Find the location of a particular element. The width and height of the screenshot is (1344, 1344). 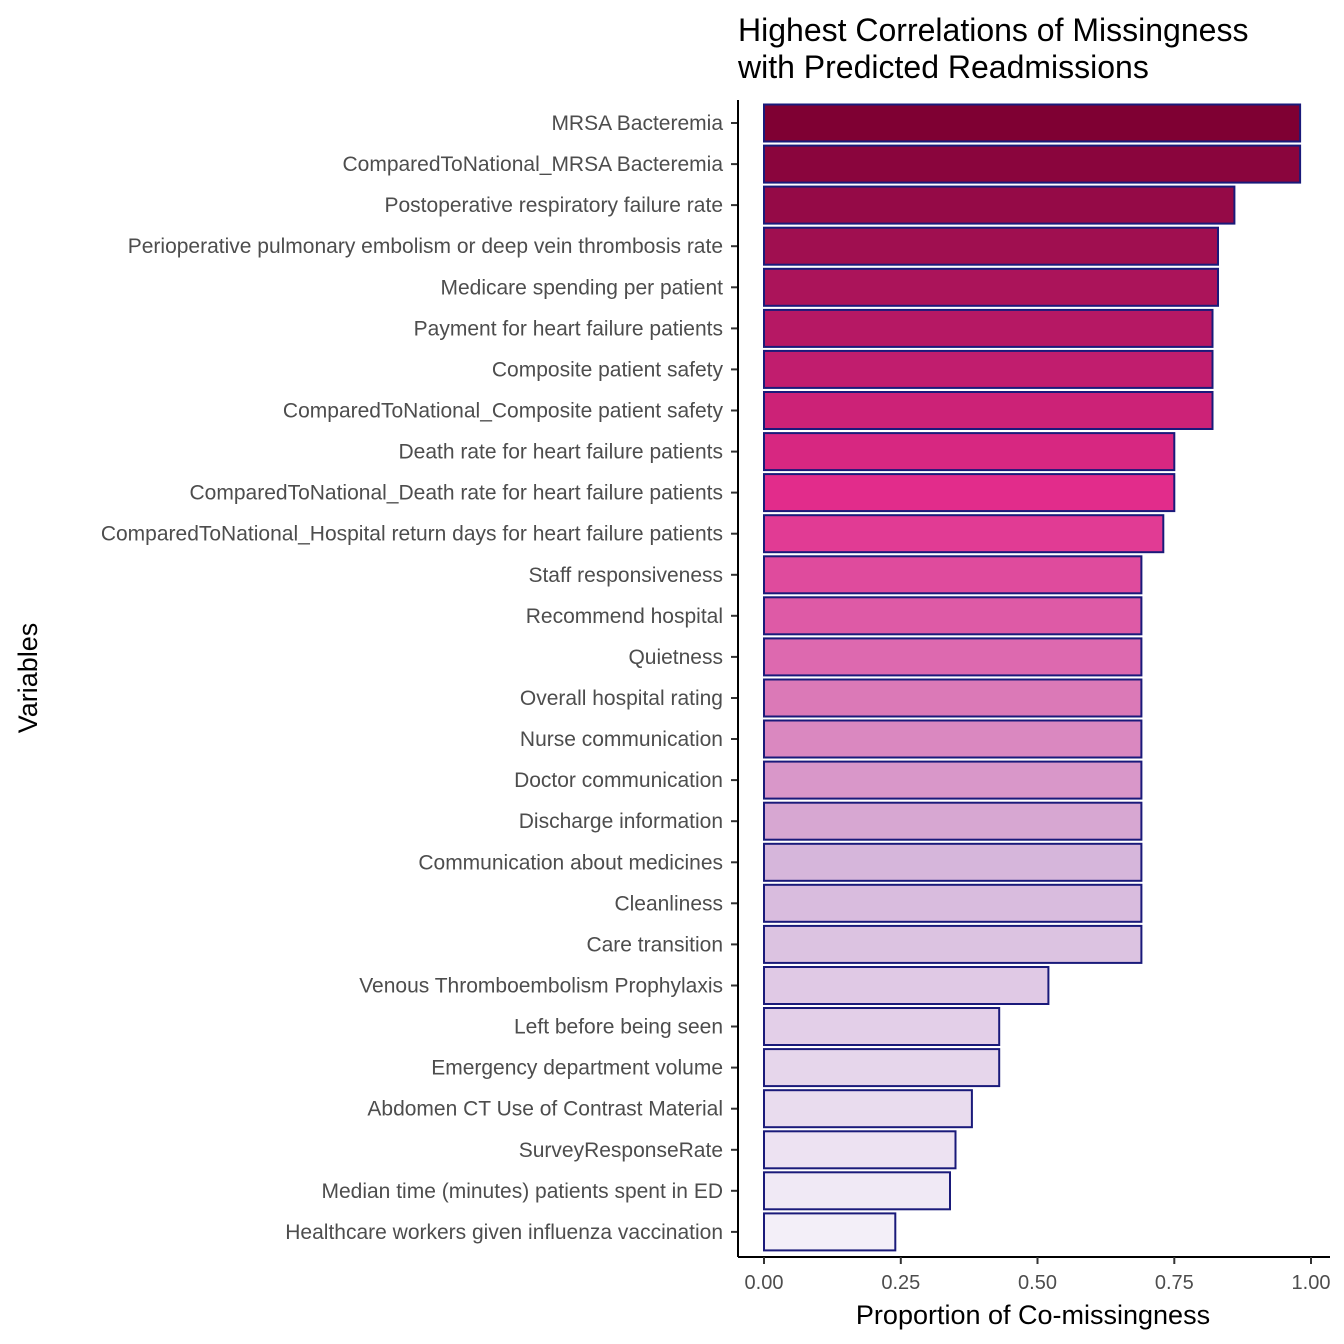

category-label: SurveyResponseRate is located at coordinates (621, 1150).